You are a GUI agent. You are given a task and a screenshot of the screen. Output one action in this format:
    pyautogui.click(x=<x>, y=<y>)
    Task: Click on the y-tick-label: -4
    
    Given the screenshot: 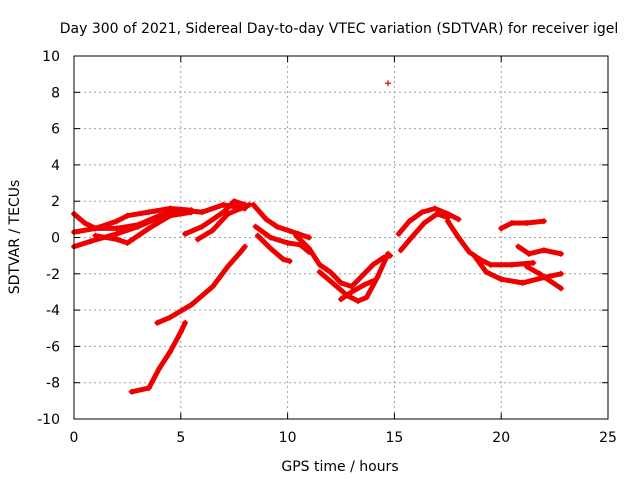 What is the action you would take?
    pyautogui.click(x=53, y=311)
    